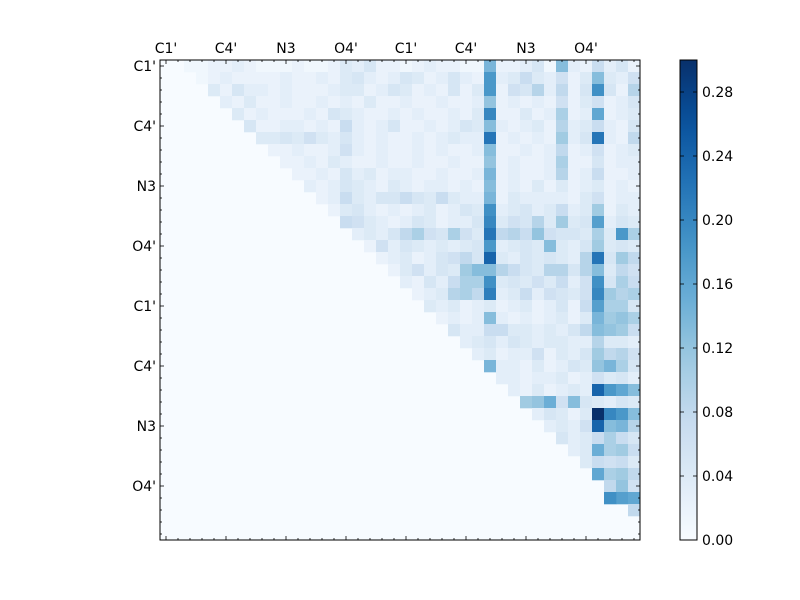  I want to click on colorbar-tick-label: 0.12, so click(717, 349).